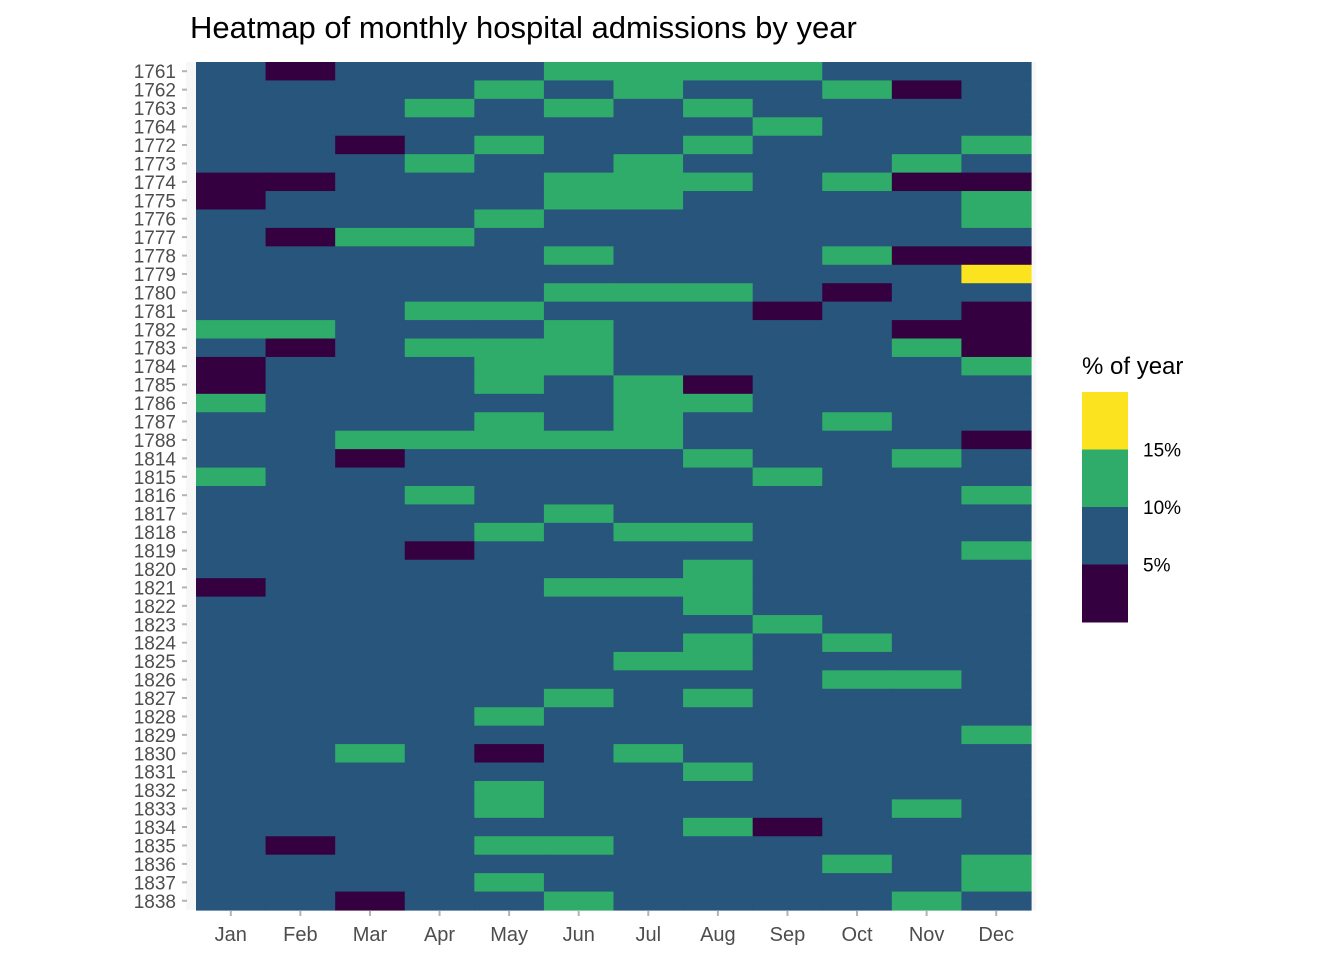 This screenshot has height=960, width=1344. I want to click on y-tick-label: 1817, so click(155, 515).